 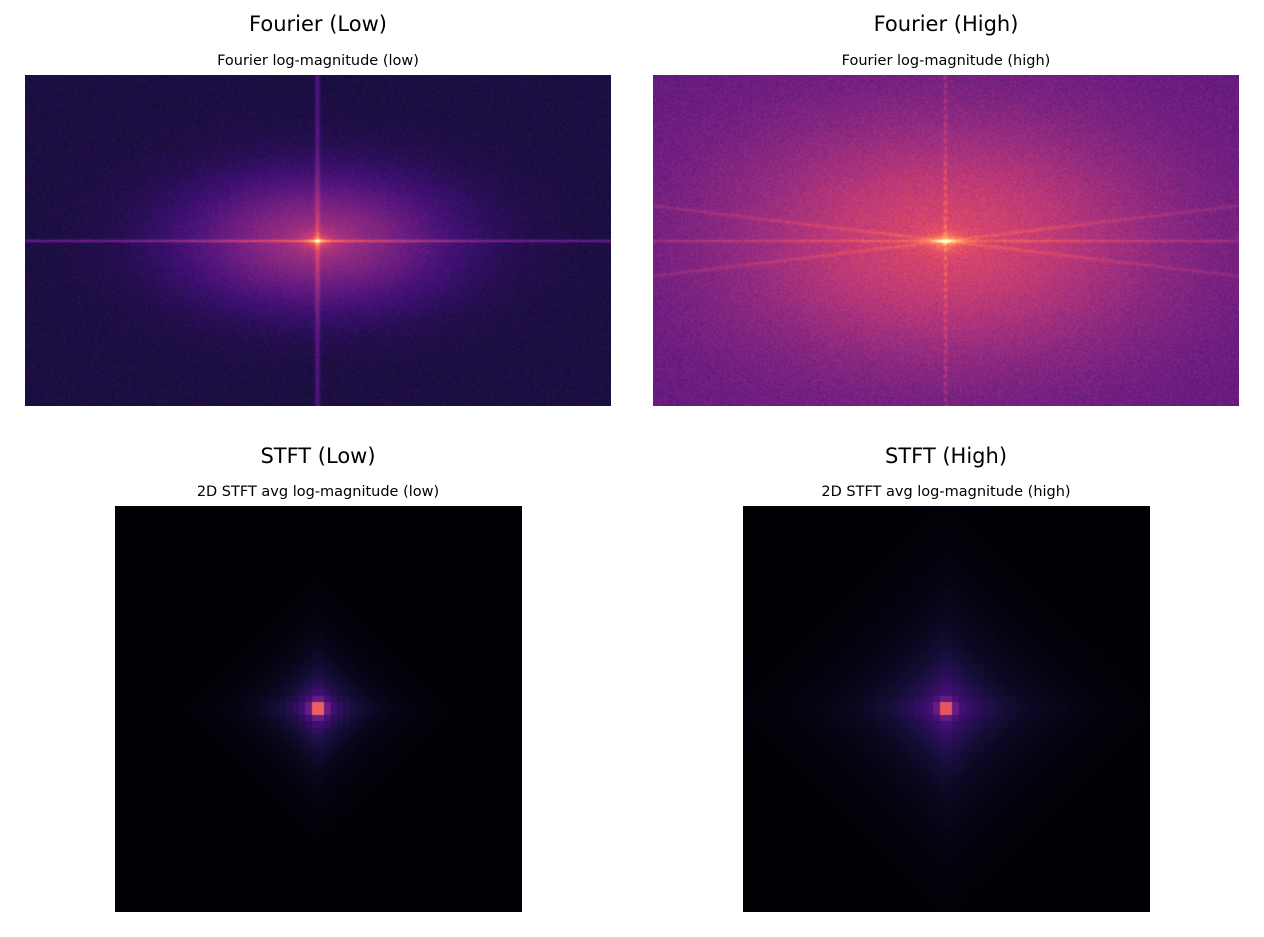 I want to click on stft-low-heatmap, so click(x=318, y=709).